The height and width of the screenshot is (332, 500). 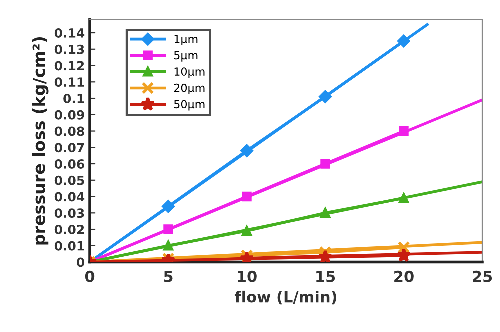 What do you see at coordinates (69, 49) in the screenshot?
I see `y-tick-label: 0.13` at bounding box center [69, 49].